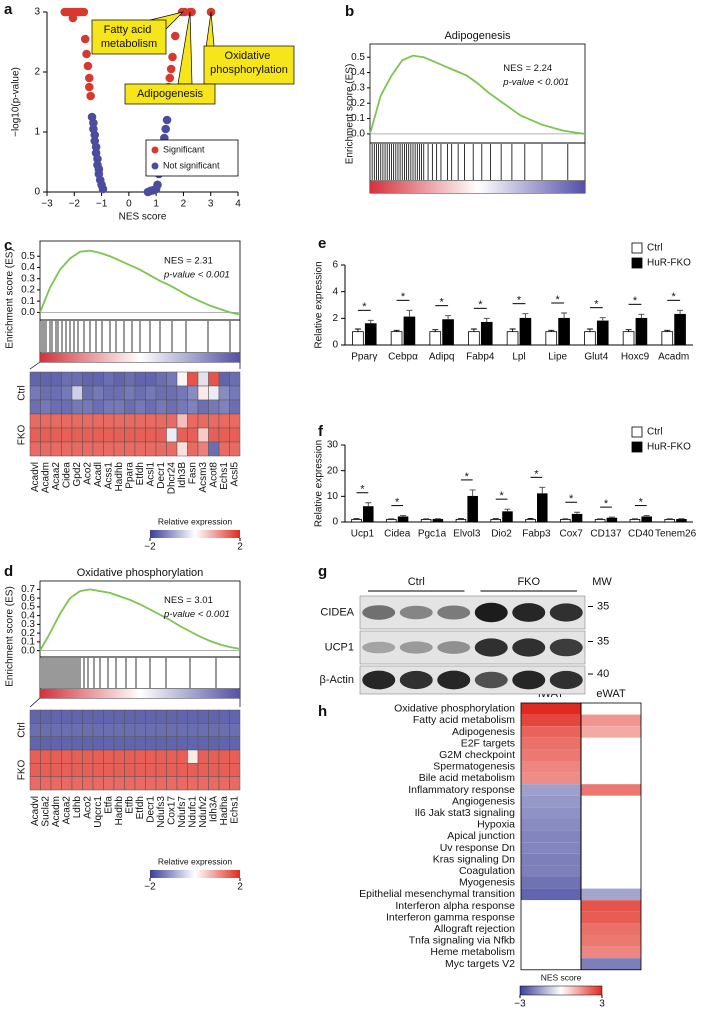  What do you see at coordinates (528, 582) in the screenshot?
I see `group-label: FKO` at bounding box center [528, 582].